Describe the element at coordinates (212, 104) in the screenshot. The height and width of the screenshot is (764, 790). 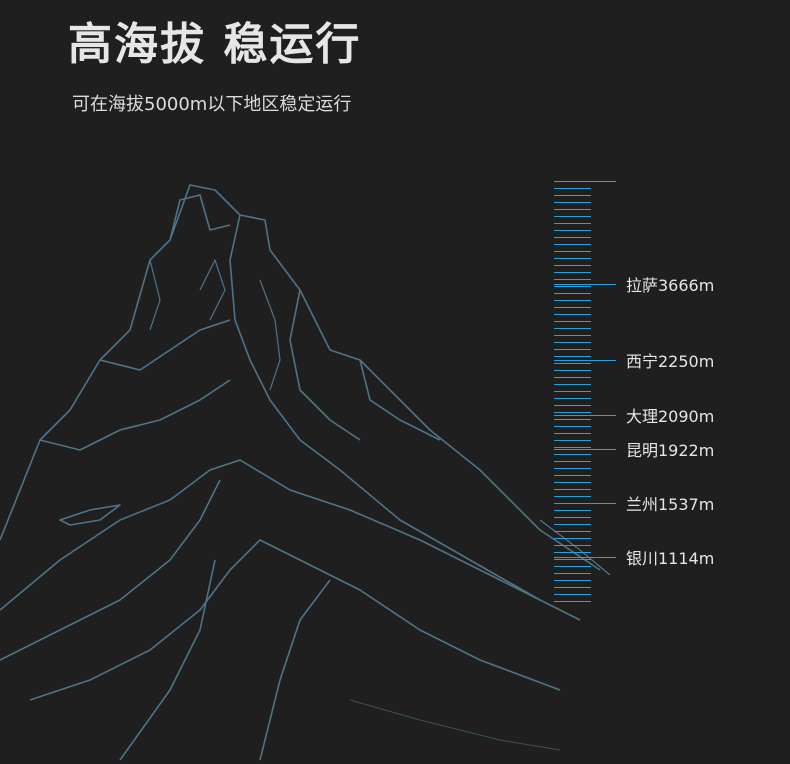
I see `page-subtitle: 可在海拔5000m以下地区稳定运行` at that location.